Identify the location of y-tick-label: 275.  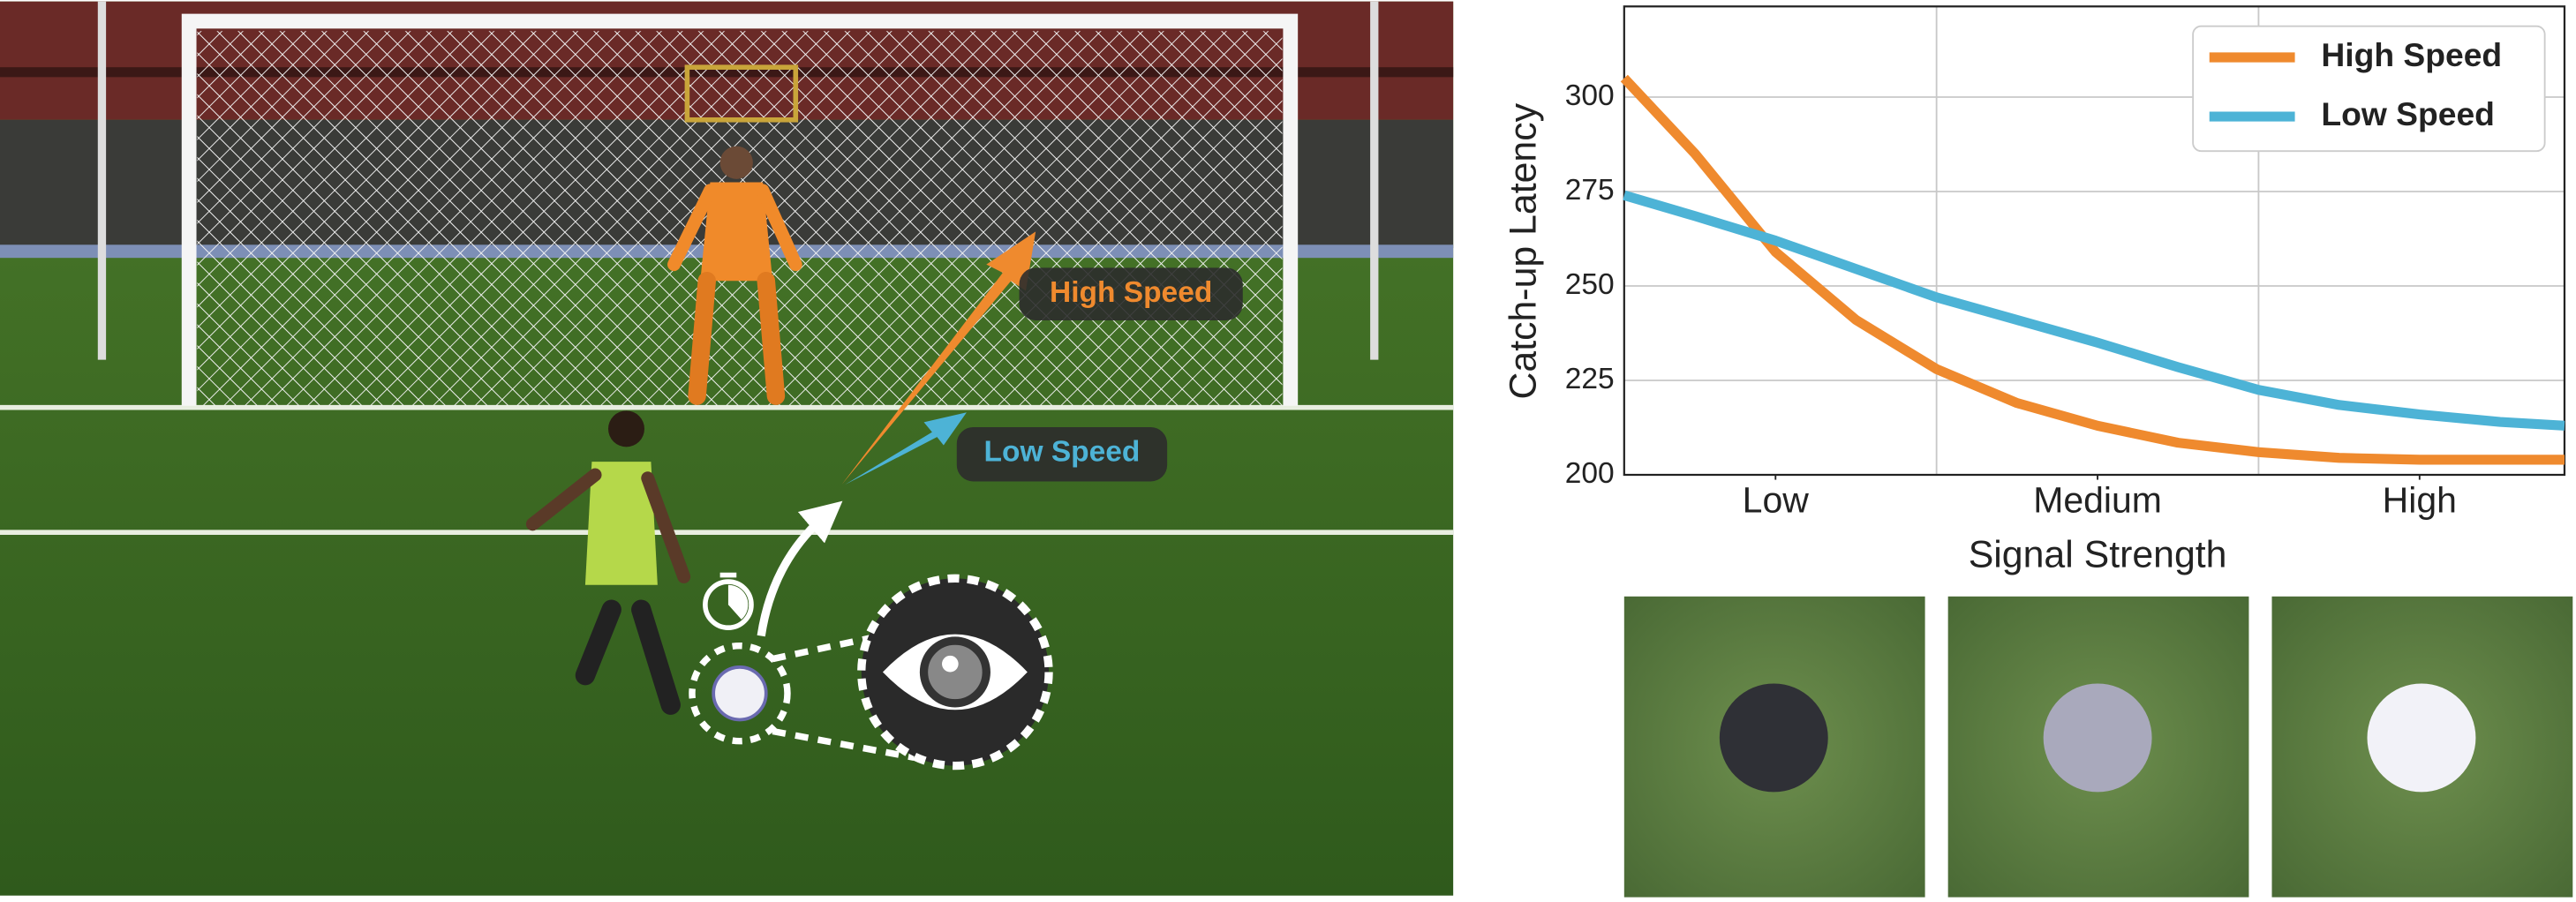
(1590, 190).